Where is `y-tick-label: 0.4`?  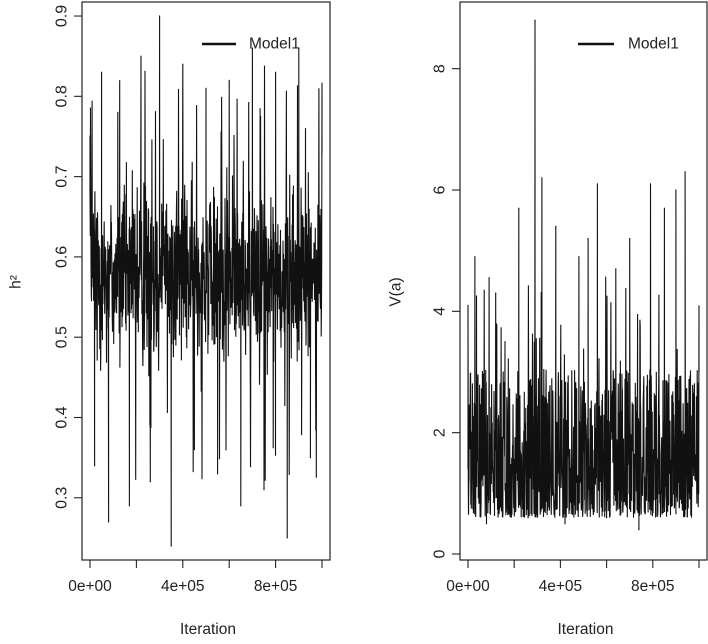 y-tick-label: 0.4 is located at coordinates (62, 417).